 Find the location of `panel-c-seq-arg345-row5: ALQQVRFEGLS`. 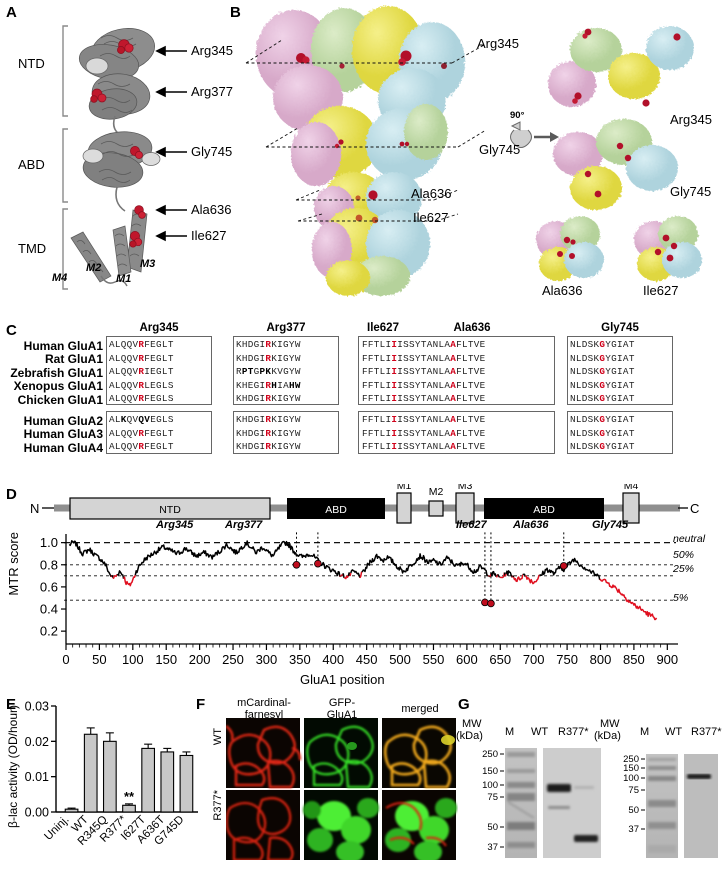

panel-c-seq-arg345-row5: ALQQVRFEGLS is located at coordinates (141, 399).